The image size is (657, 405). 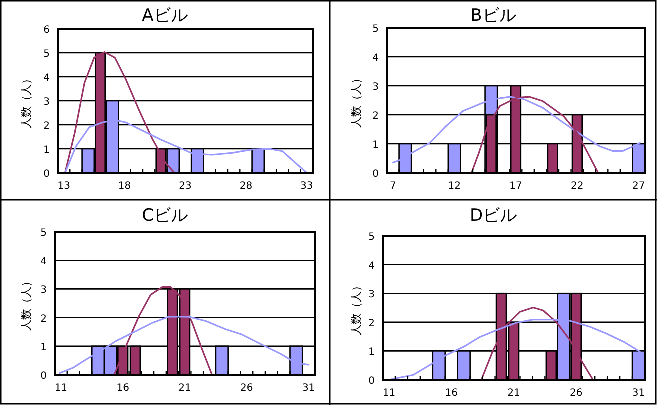 What do you see at coordinates (516, 186) in the screenshot?
I see `x-tick-label: 17` at bounding box center [516, 186].